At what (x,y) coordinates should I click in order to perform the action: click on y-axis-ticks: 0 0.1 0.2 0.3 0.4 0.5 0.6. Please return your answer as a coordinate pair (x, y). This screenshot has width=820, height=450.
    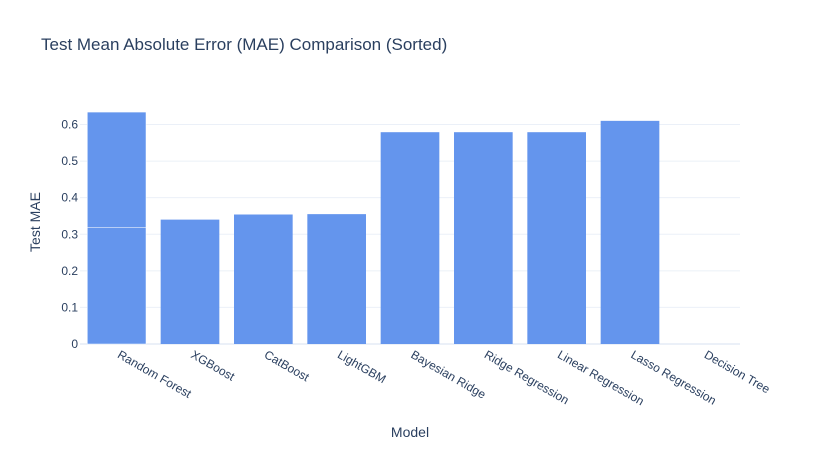
    Looking at the image, I should click on (69, 234).